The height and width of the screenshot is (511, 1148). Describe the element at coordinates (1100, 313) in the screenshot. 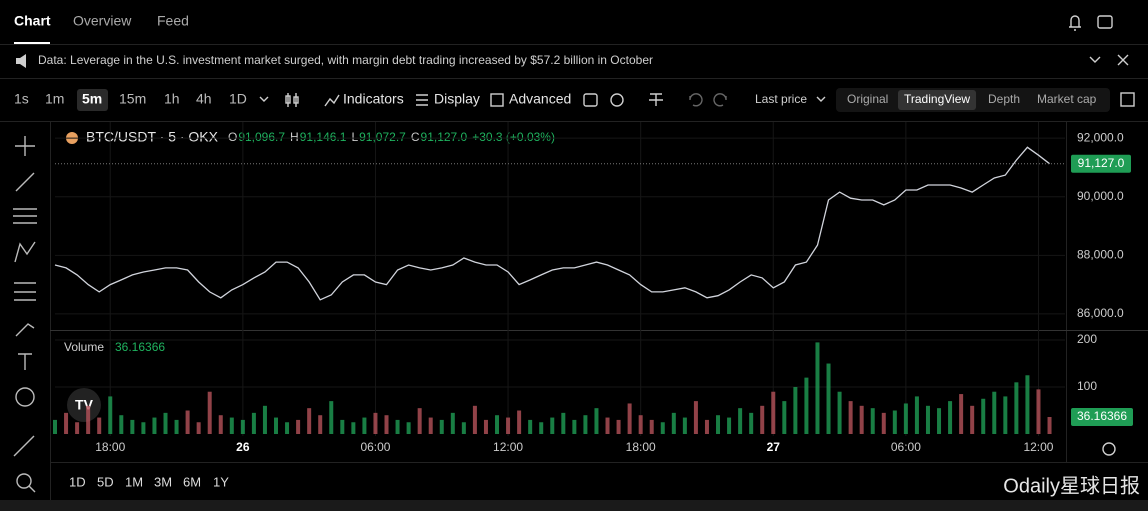

I see `y-tick-label: 86,000.0` at that location.